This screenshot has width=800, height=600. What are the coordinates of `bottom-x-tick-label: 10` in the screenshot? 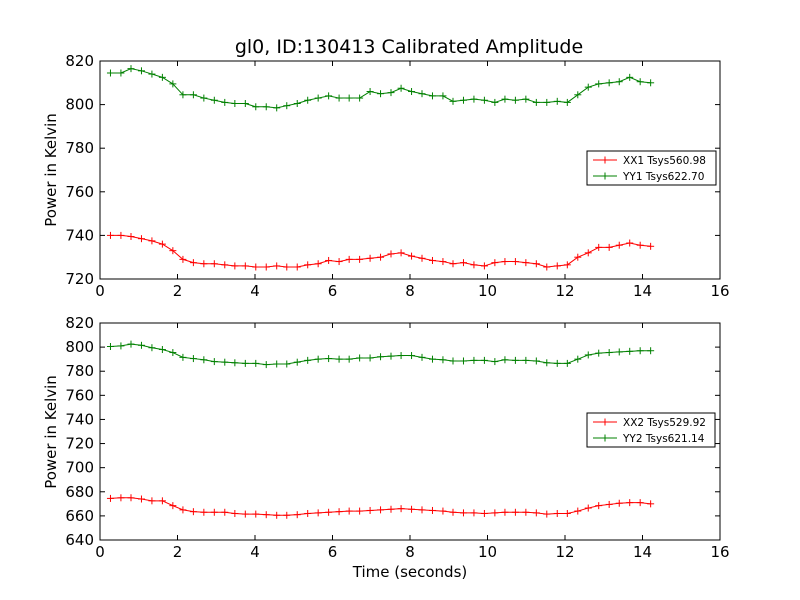 It's located at (487, 552).